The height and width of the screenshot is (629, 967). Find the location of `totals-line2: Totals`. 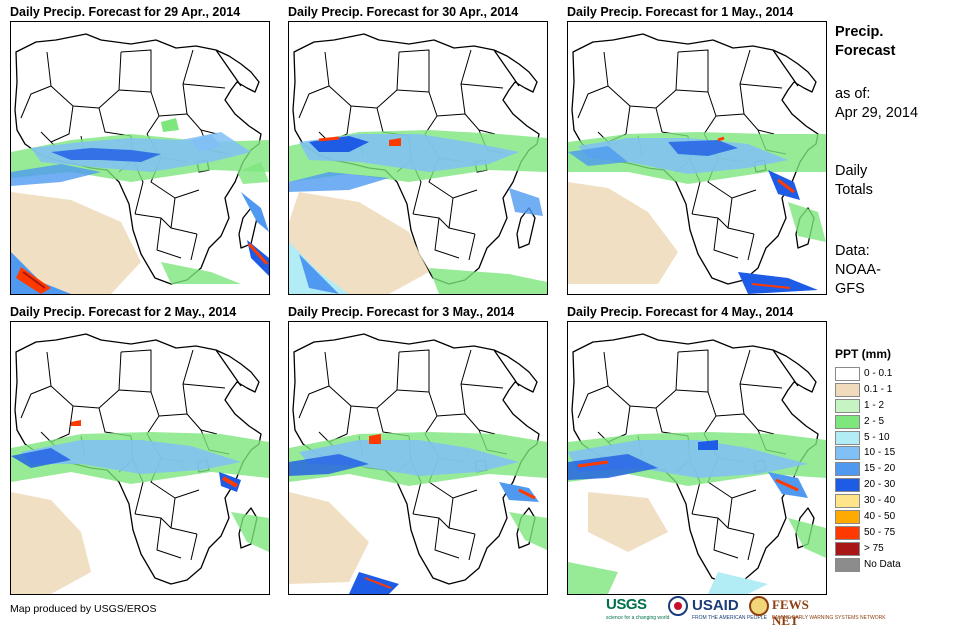

totals-line2: Totals is located at coordinates (854, 190).